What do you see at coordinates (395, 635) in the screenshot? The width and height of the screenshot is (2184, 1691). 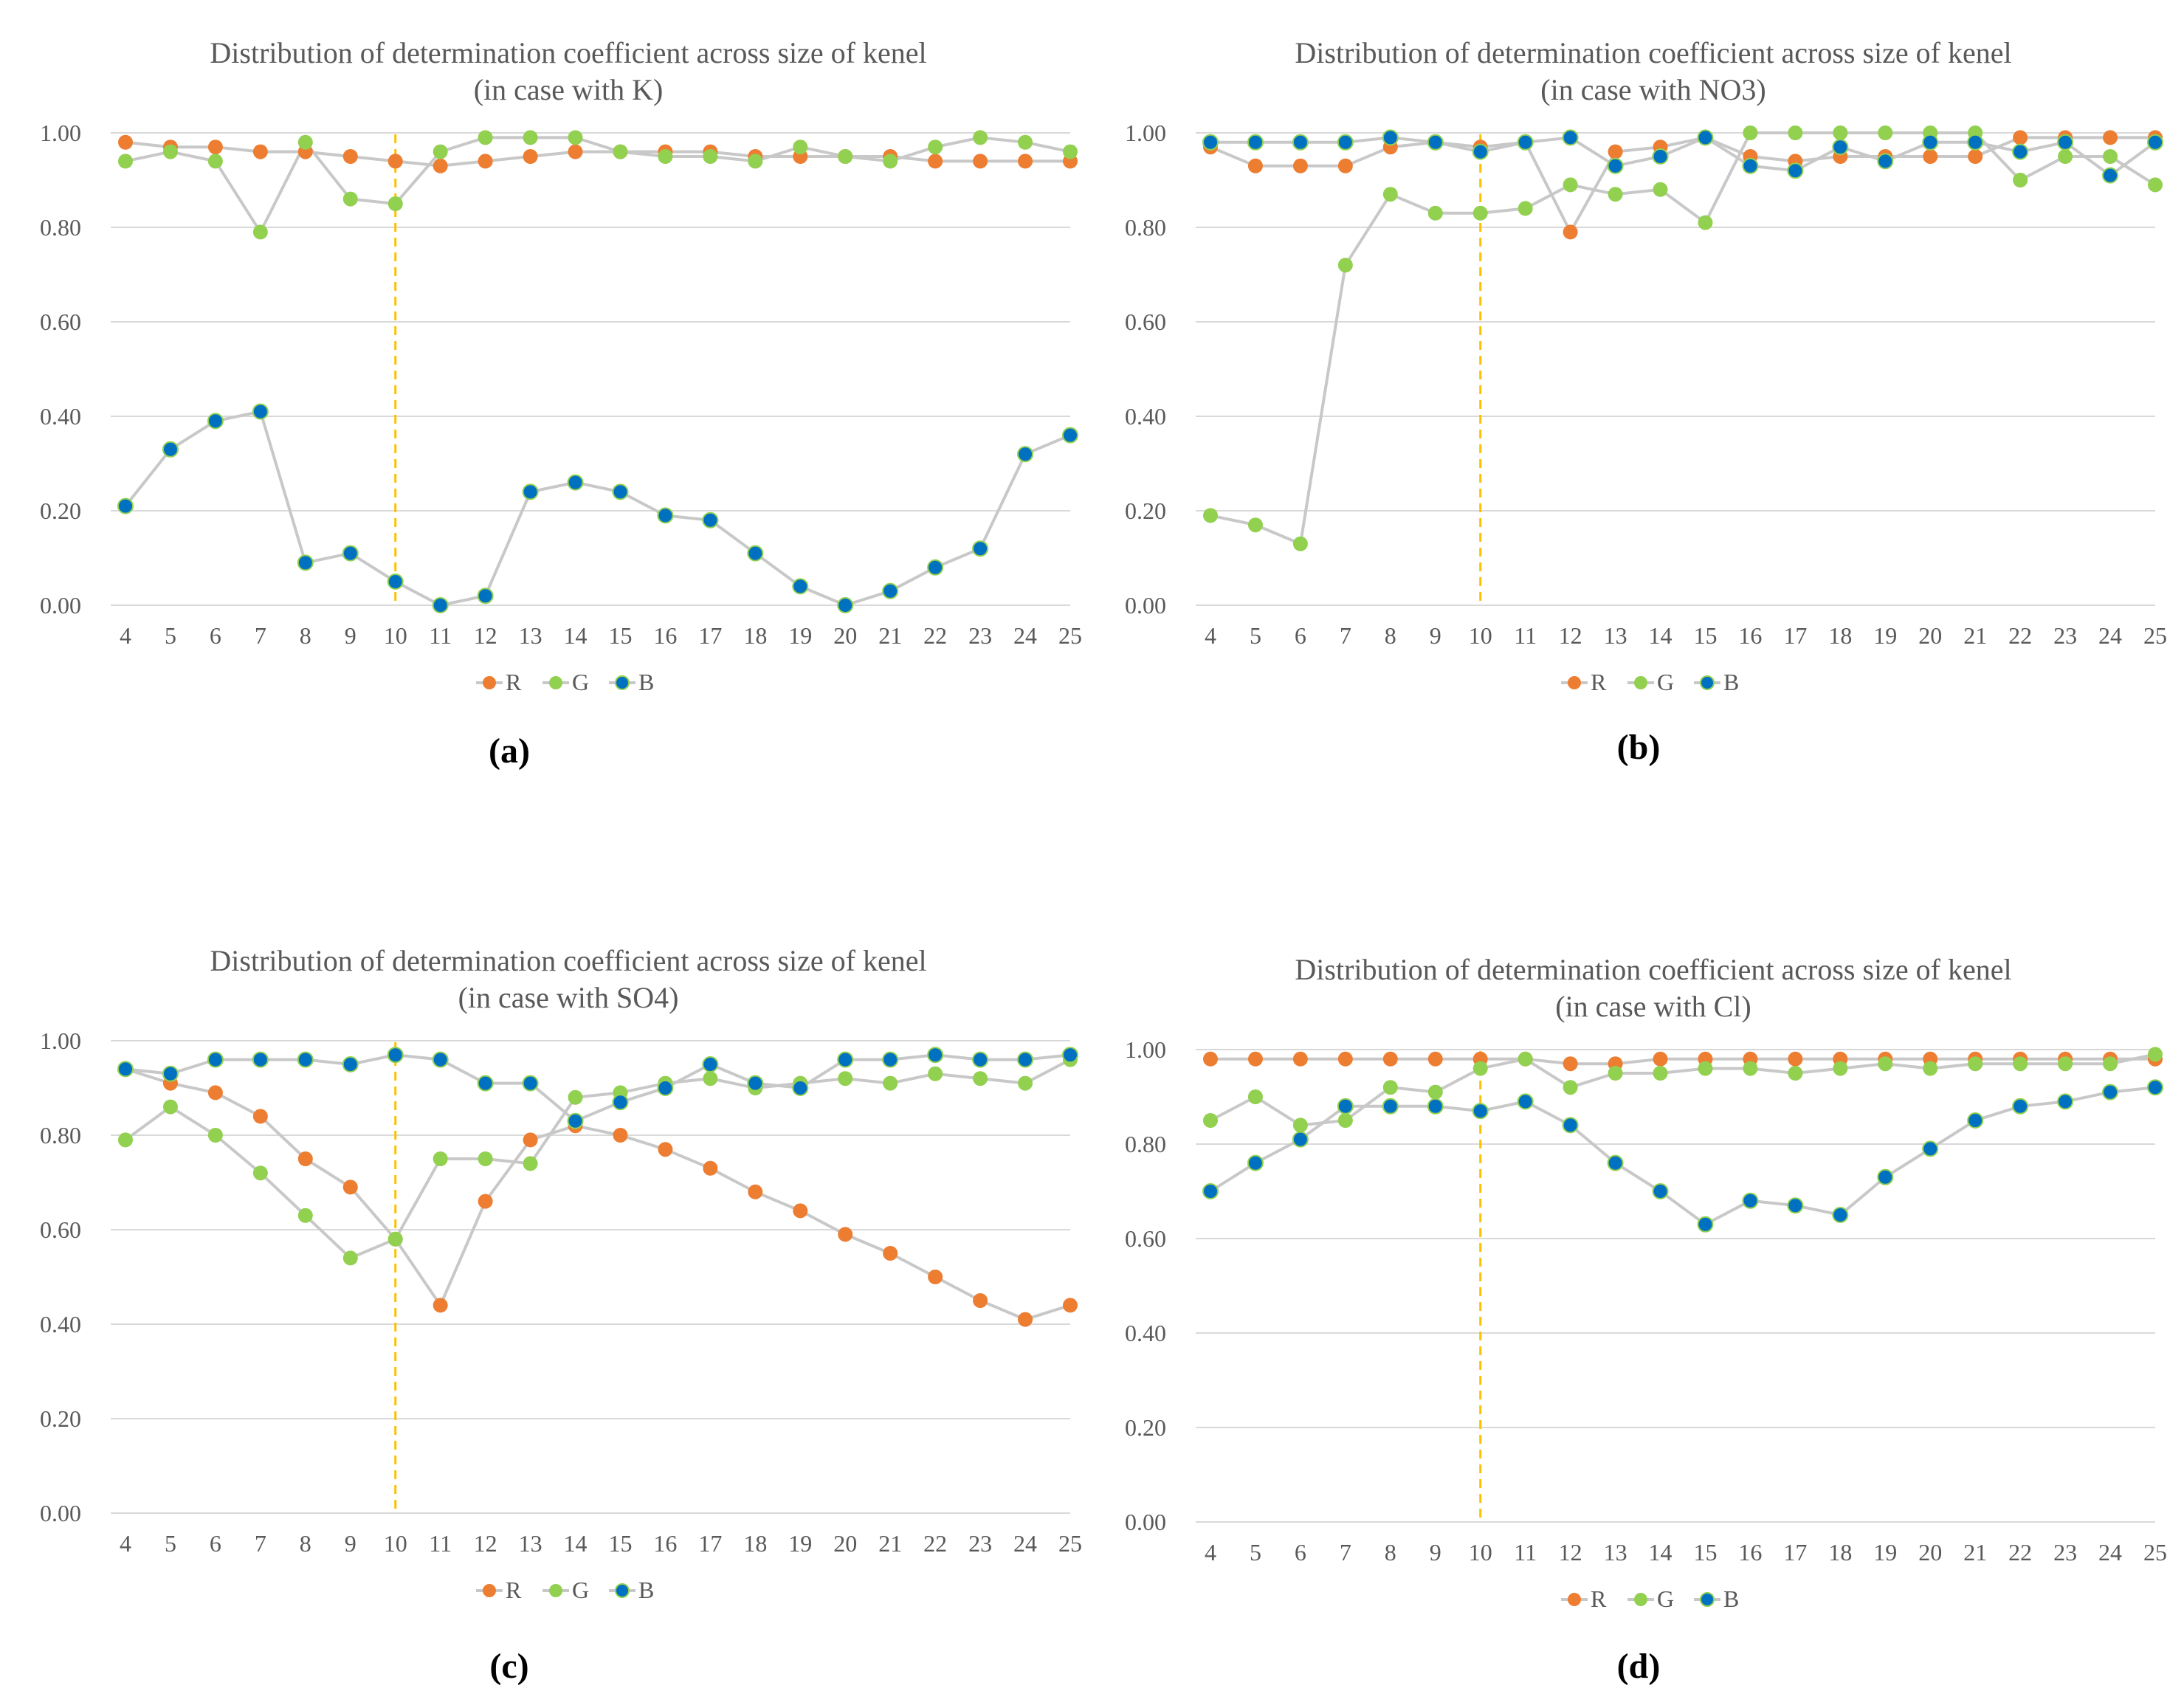 I see `x-tick-label: 10` at bounding box center [395, 635].